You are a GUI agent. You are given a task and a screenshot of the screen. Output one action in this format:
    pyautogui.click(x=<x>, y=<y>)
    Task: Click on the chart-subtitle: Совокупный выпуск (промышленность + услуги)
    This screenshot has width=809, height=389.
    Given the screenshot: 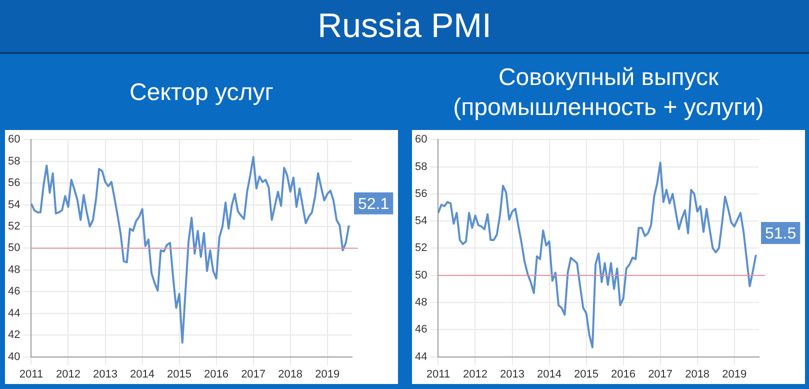 What is the action you would take?
    pyautogui.click(x=608, y=92)
    